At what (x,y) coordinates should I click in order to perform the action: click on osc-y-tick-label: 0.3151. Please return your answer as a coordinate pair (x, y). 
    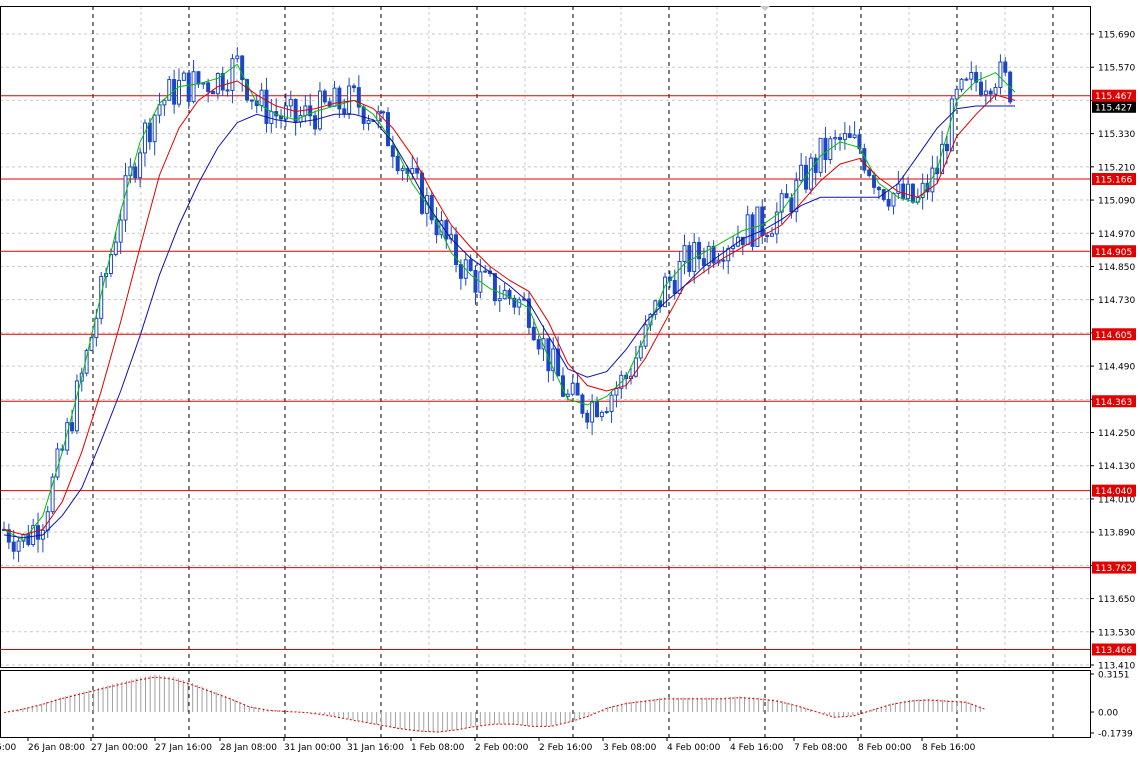
    Looking at the image, I should click on (1114, 676).